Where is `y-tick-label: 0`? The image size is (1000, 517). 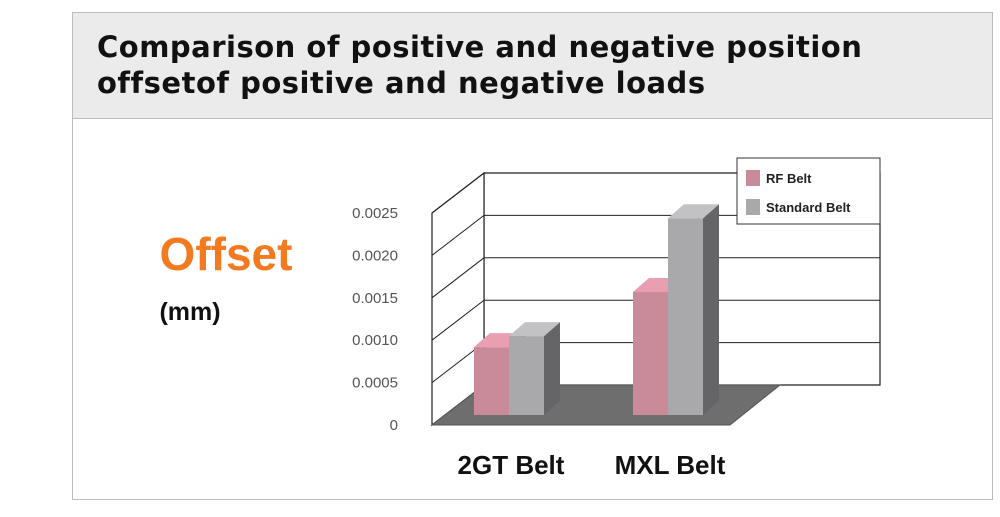
y-tick-label: 0 is located at coordinates (394, 425).